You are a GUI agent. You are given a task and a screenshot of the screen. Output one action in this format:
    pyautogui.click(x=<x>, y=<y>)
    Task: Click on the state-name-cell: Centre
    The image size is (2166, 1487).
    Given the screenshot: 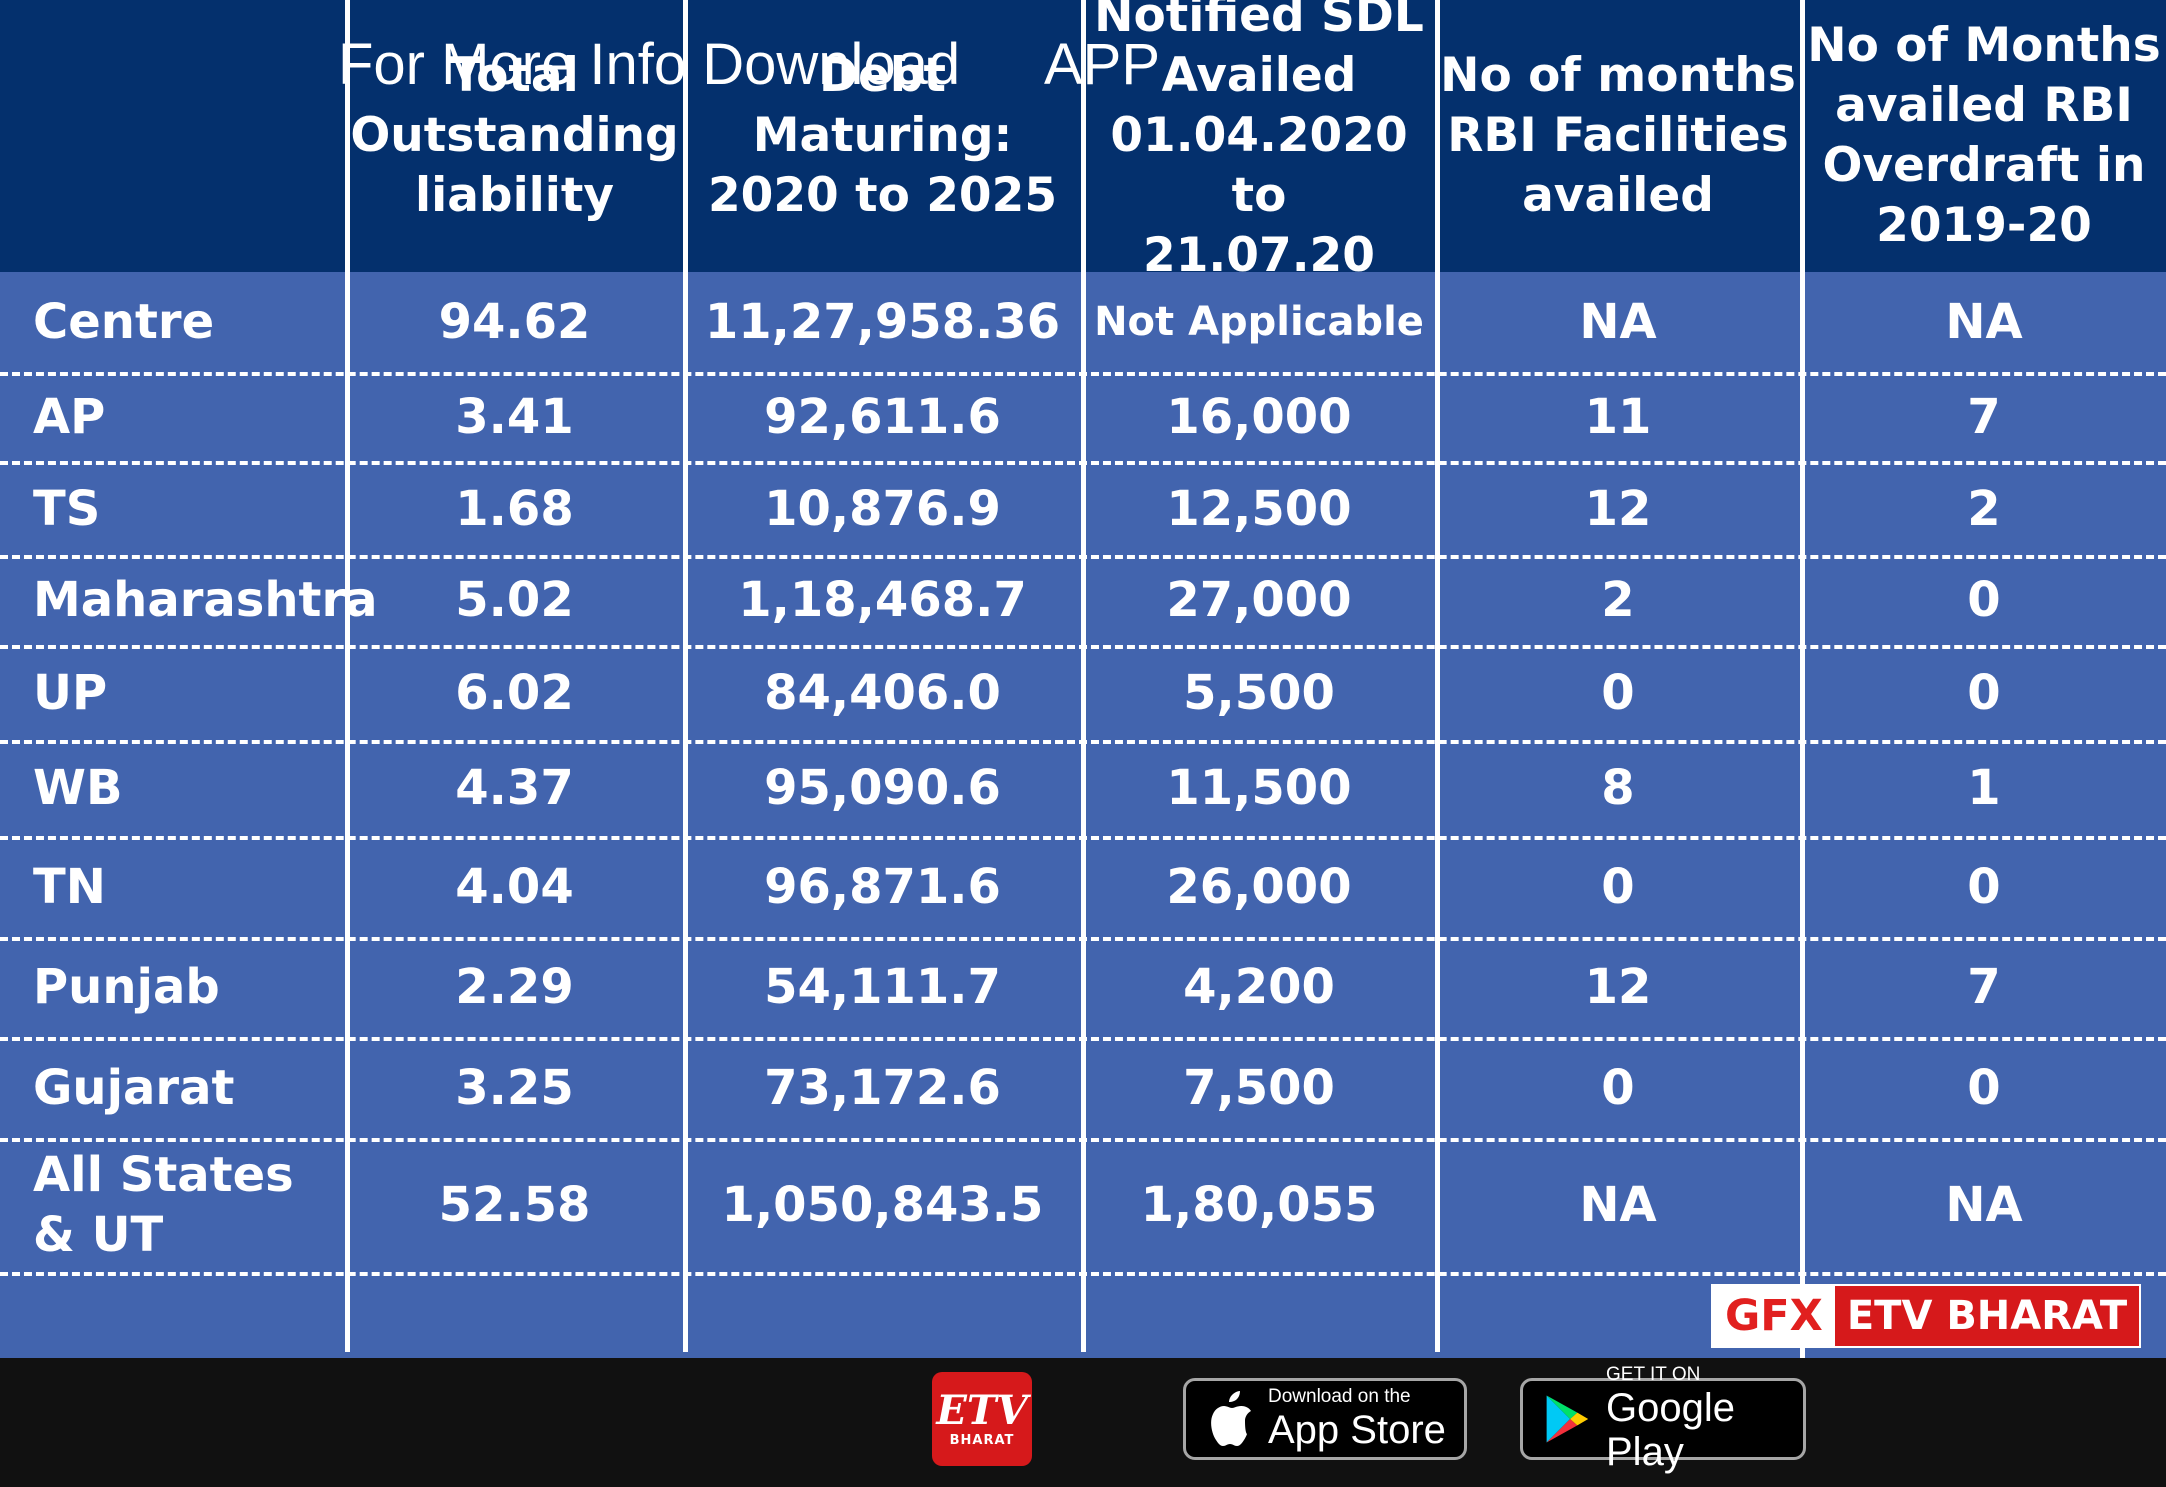 What is the action you would take?
    pyautogui.click(x=124, y=322)
    